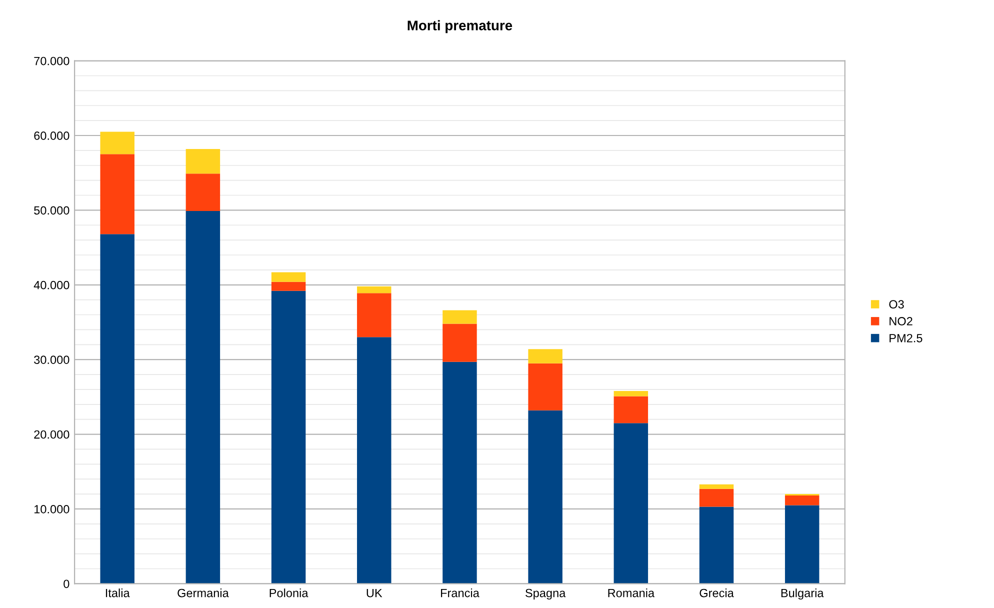 This screenshot has height=608, width=994. Describe the element at coordinates (52, 509) in the screenshot. I see `y-tick-label: 10.000` at that location.